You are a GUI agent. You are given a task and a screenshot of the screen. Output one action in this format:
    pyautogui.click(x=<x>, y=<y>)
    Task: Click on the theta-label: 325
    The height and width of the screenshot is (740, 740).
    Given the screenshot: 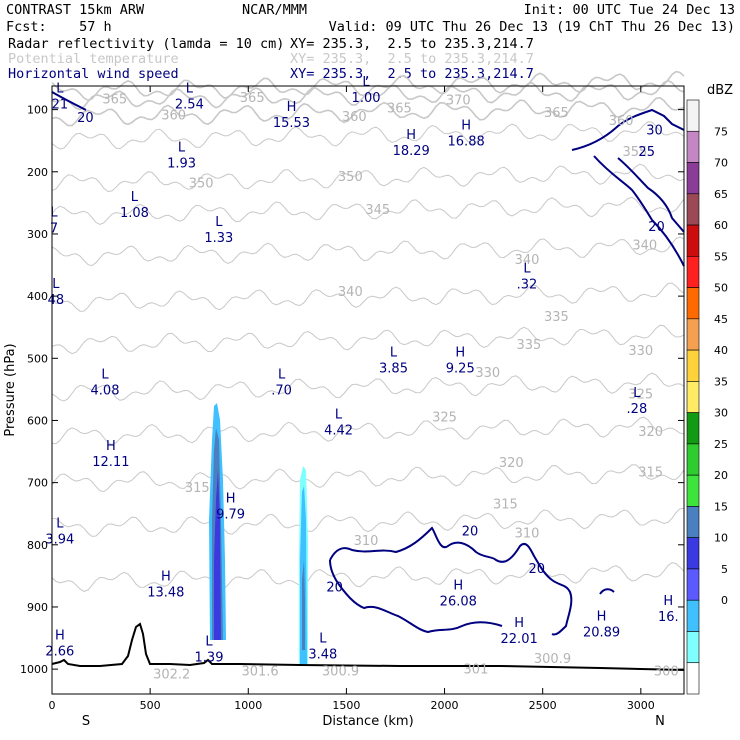 What is the action you would take?
    pyautogui.click(x=444, y=418)
    